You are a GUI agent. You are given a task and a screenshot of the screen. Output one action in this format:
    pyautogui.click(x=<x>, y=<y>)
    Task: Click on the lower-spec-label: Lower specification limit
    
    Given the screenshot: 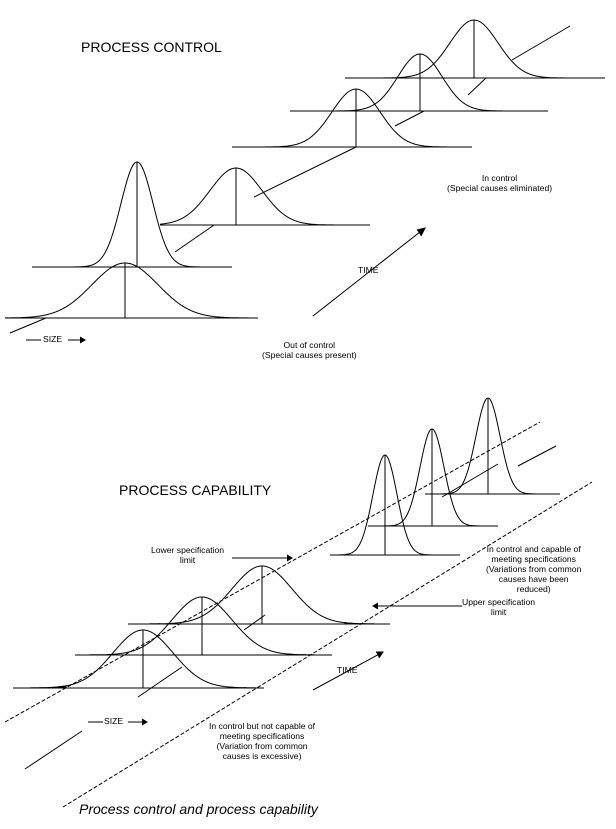 What is the action you would take?
    pyautogui.click(x=188, y=555)
    